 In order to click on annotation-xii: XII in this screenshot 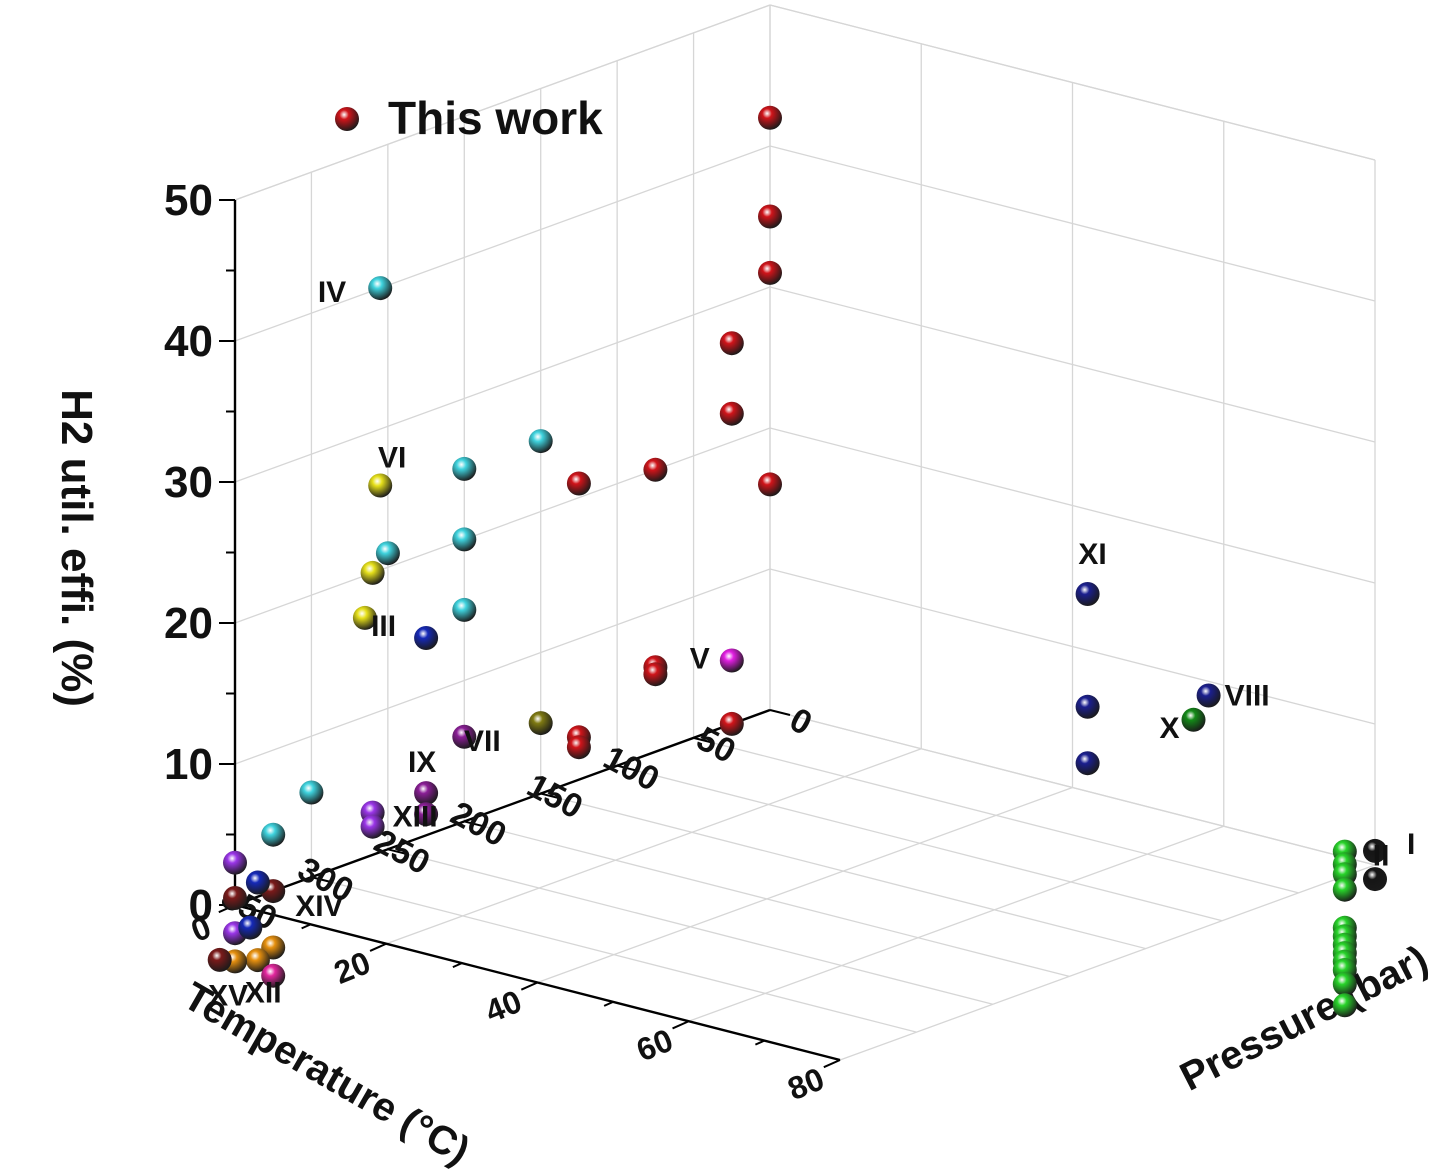, I will do `click(263, 993)`.